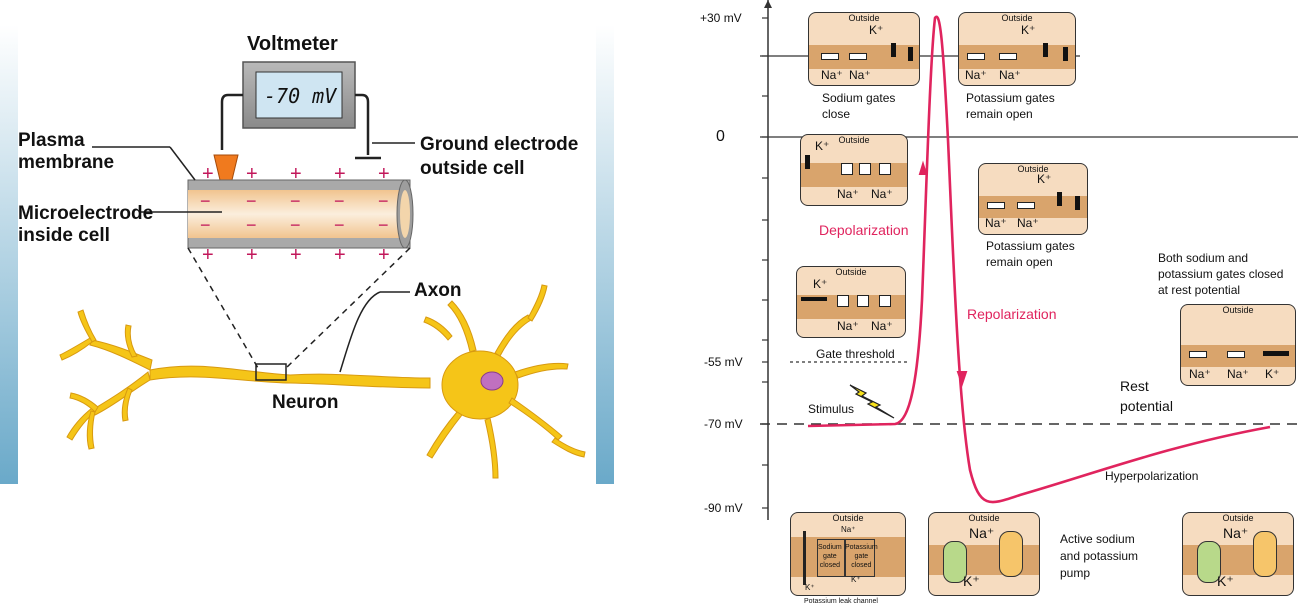 Image resolution: width=1302 pixels, height=609 pixels. Describe the element at coordinates (1010, 106) in the screenshot. I see `label-potassium-open-1: Potassium gates remain open` at that location.